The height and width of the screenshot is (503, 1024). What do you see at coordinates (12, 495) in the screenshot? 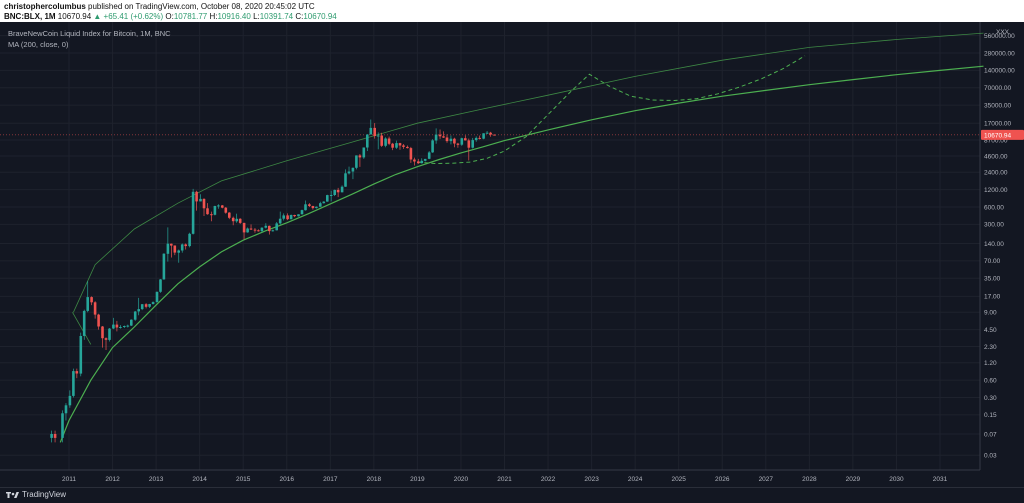
I see `tradingview-logo-icon` at bounding box center [12, 495].